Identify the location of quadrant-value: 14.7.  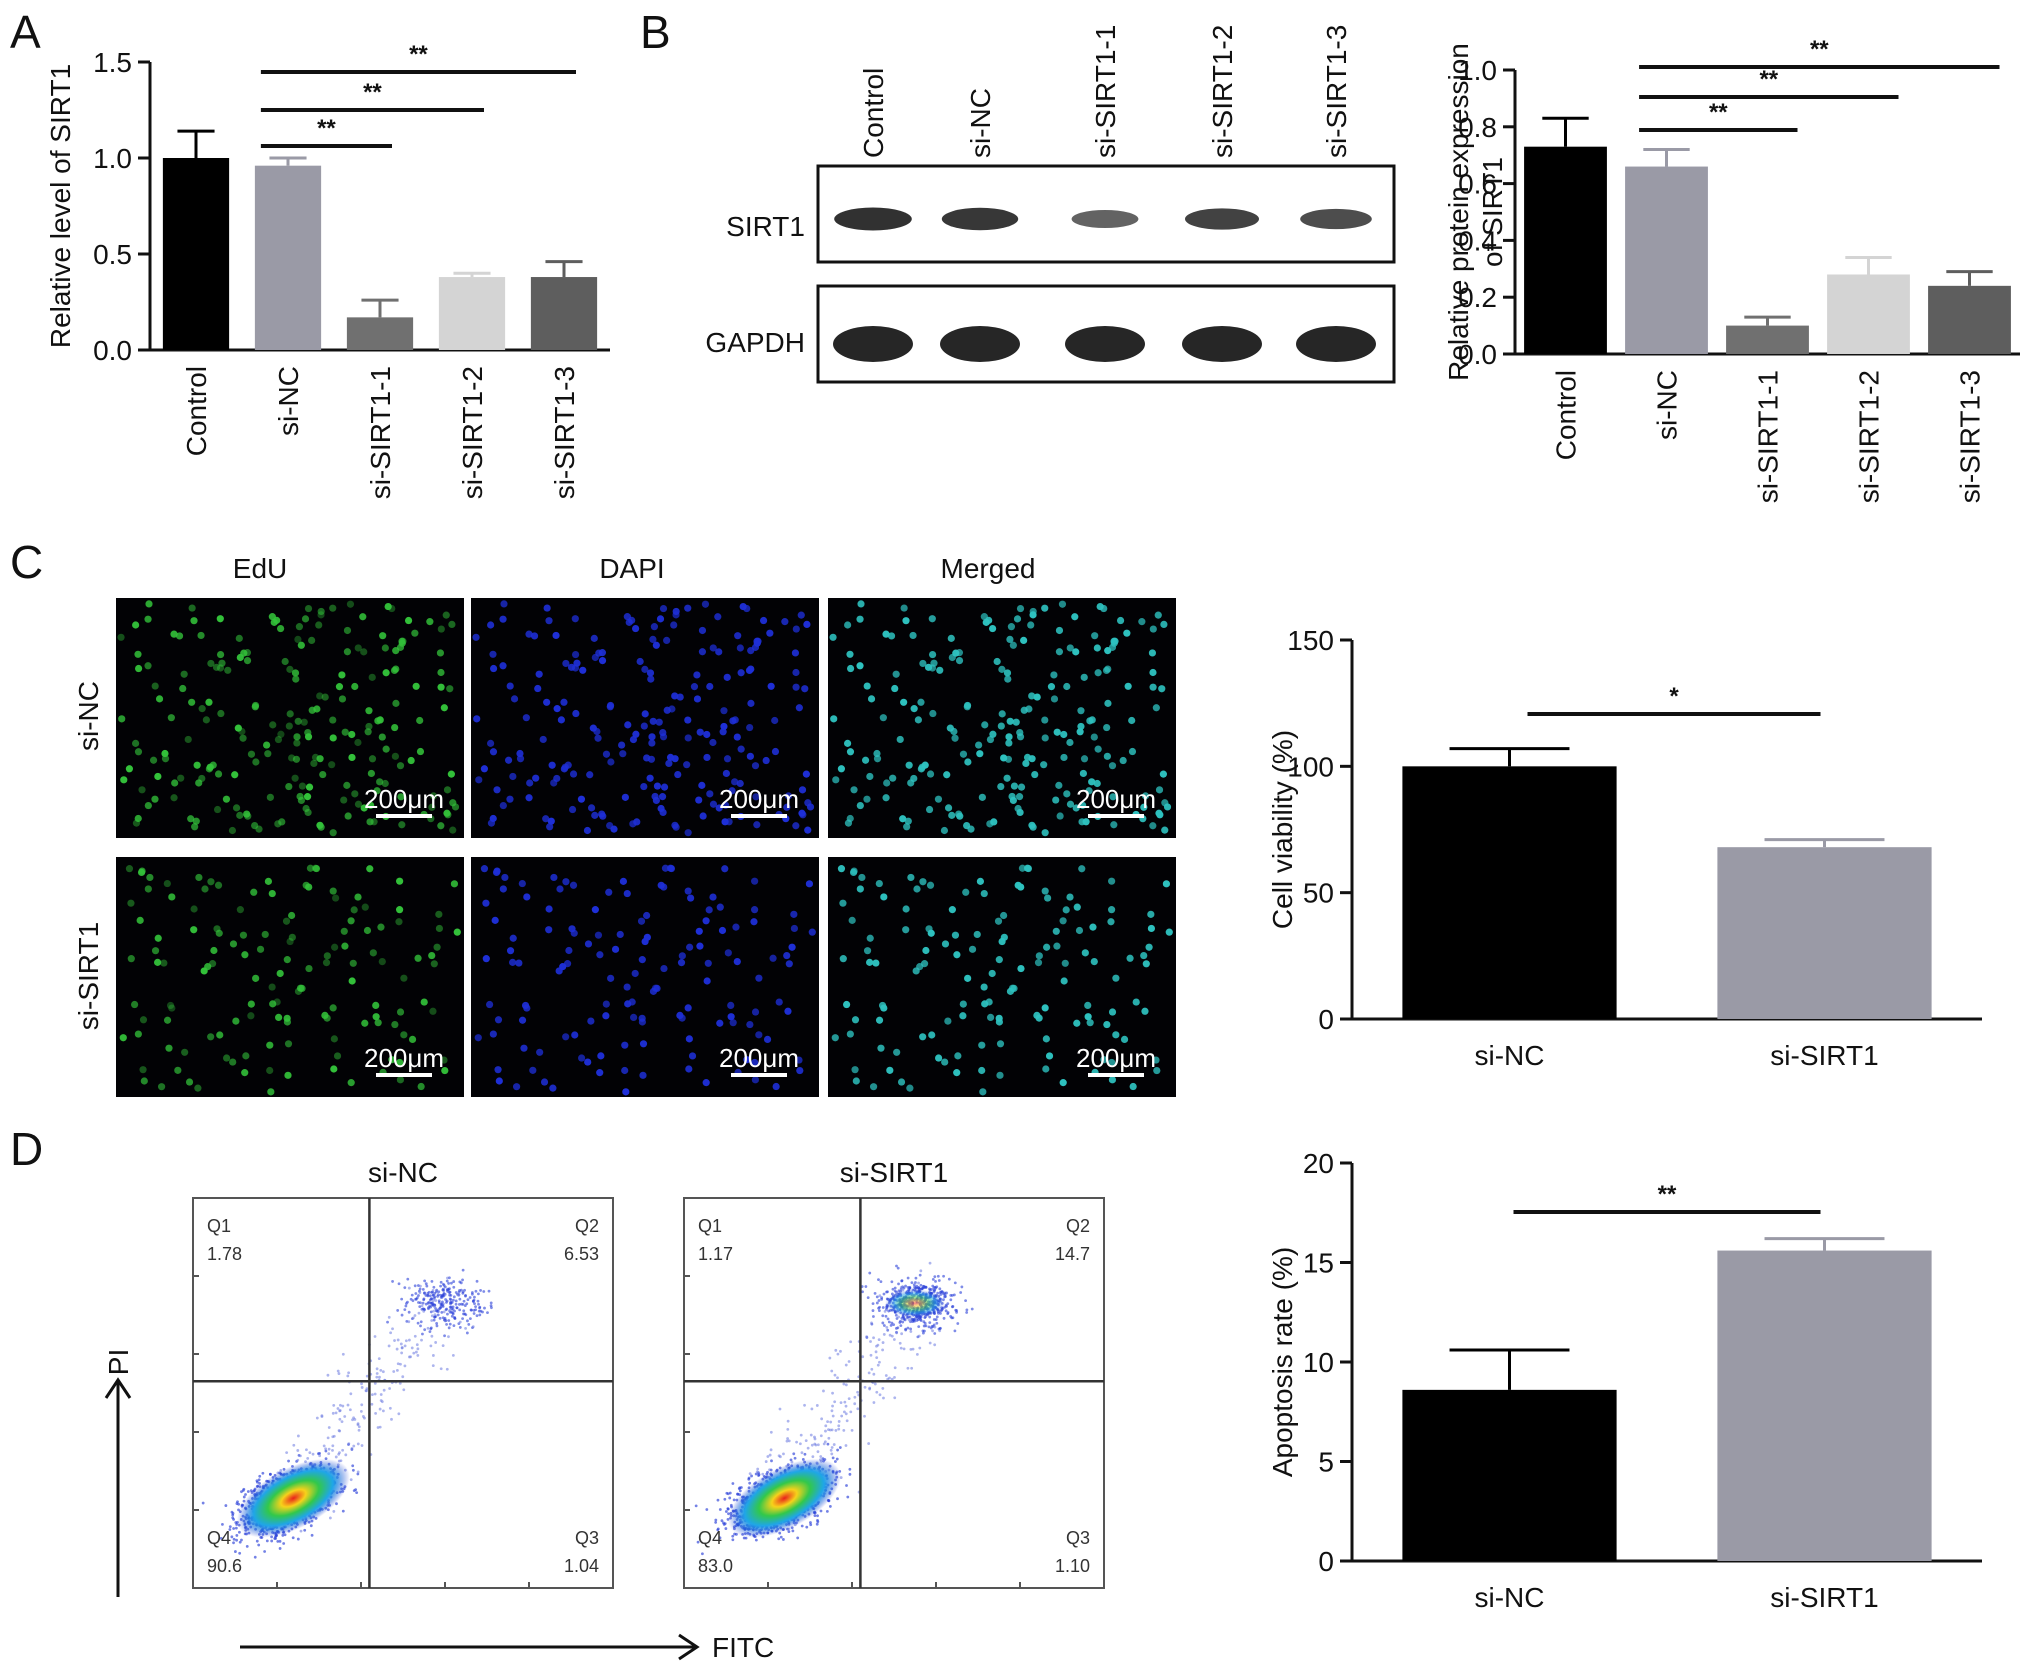
(1072, 1254).